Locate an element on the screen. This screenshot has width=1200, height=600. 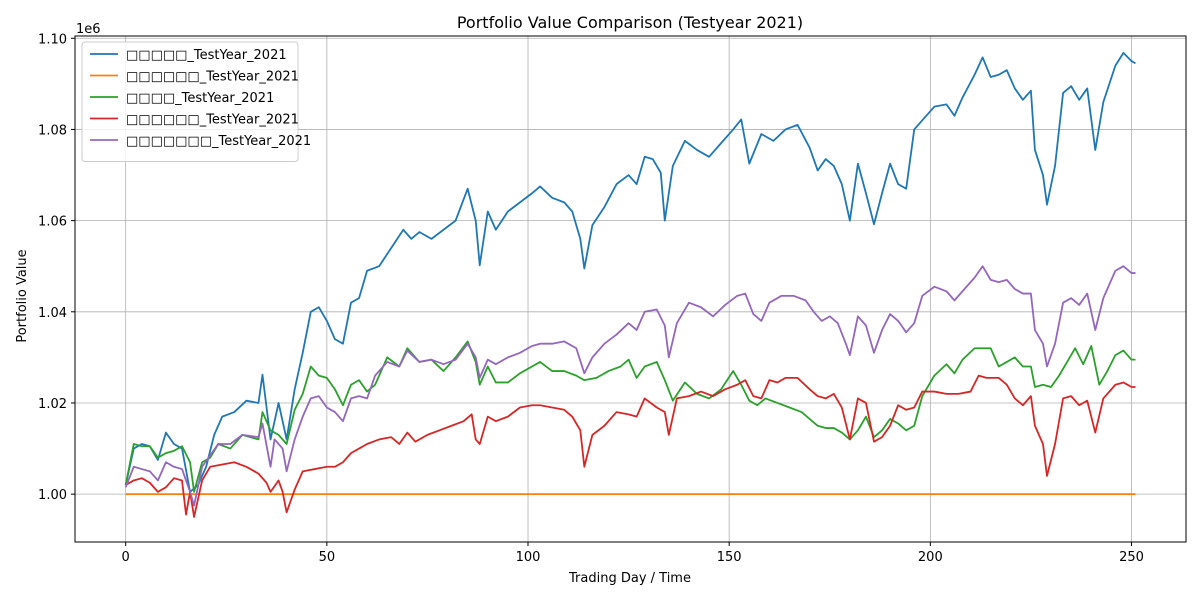
y-tick-label: 1.06 is located at coordinates (52, 222).